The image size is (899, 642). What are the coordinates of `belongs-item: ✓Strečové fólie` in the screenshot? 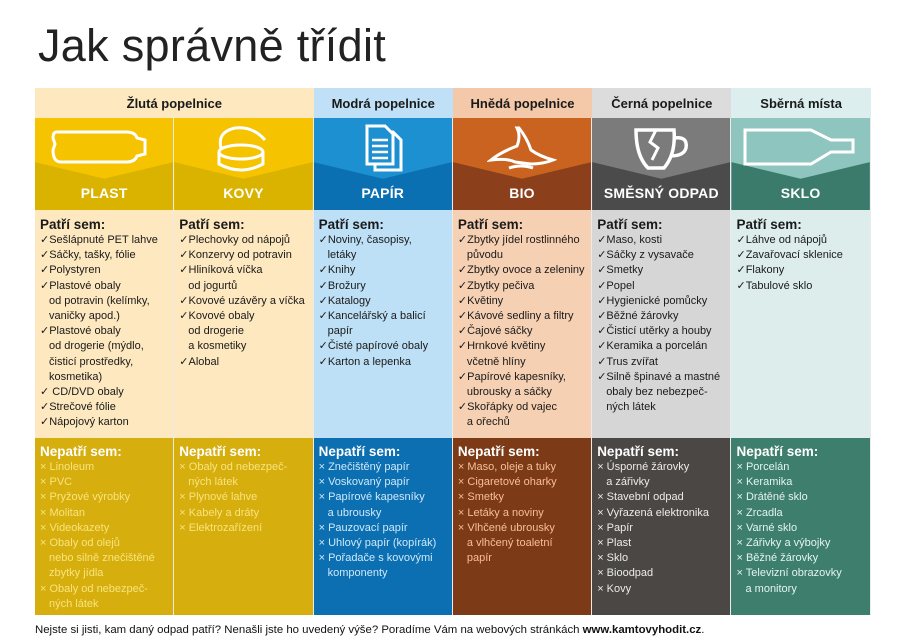 It's located at (78, 407).